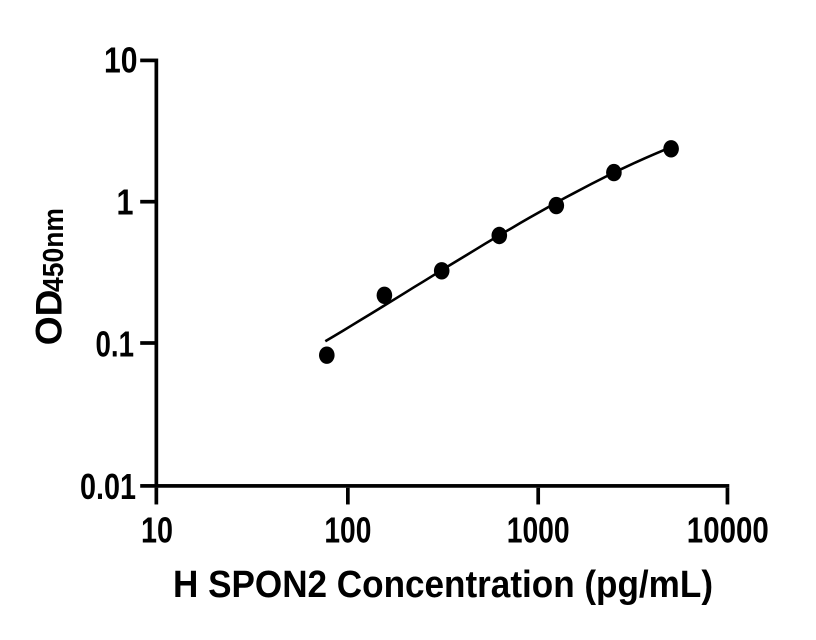  I want to click on svg-text: 0.01, so click(108, 486).